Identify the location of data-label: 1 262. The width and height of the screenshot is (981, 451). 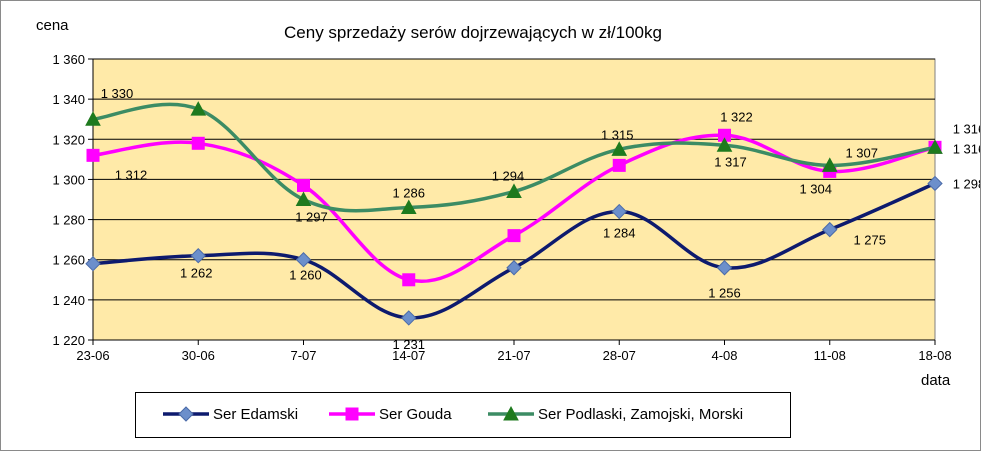
(196, 273).